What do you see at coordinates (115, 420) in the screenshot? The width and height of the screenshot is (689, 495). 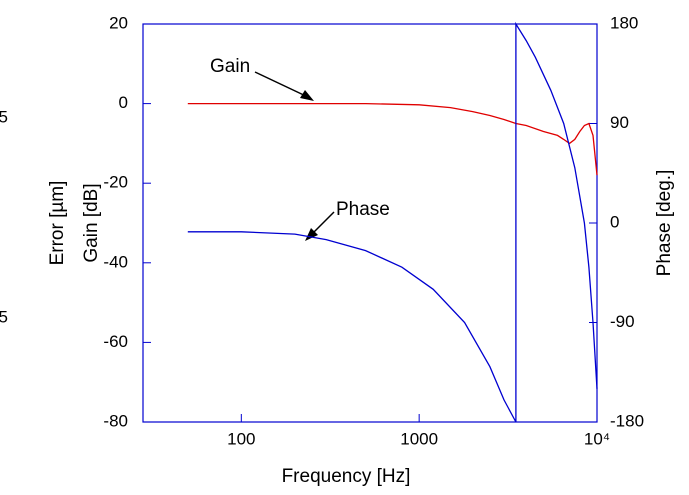 I see `y-tick-label: -80` at bounding box center [115, 420].